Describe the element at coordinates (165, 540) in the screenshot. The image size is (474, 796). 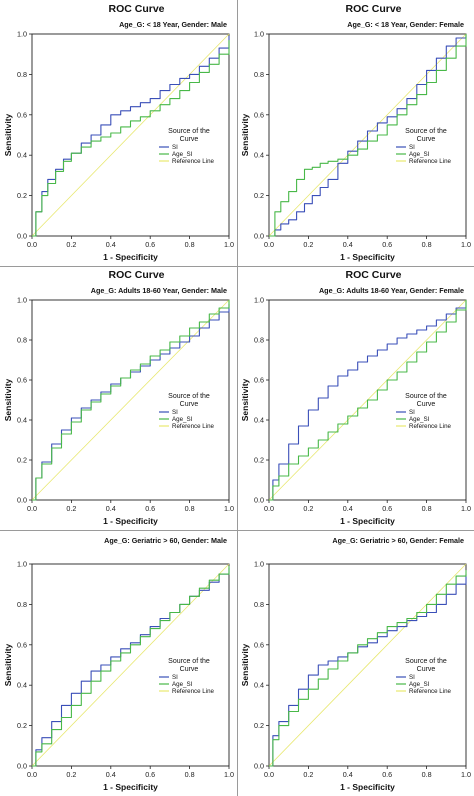
I see `chart-subtitle: Age_G: Geriatric > 60, Gender: Male` at that location.